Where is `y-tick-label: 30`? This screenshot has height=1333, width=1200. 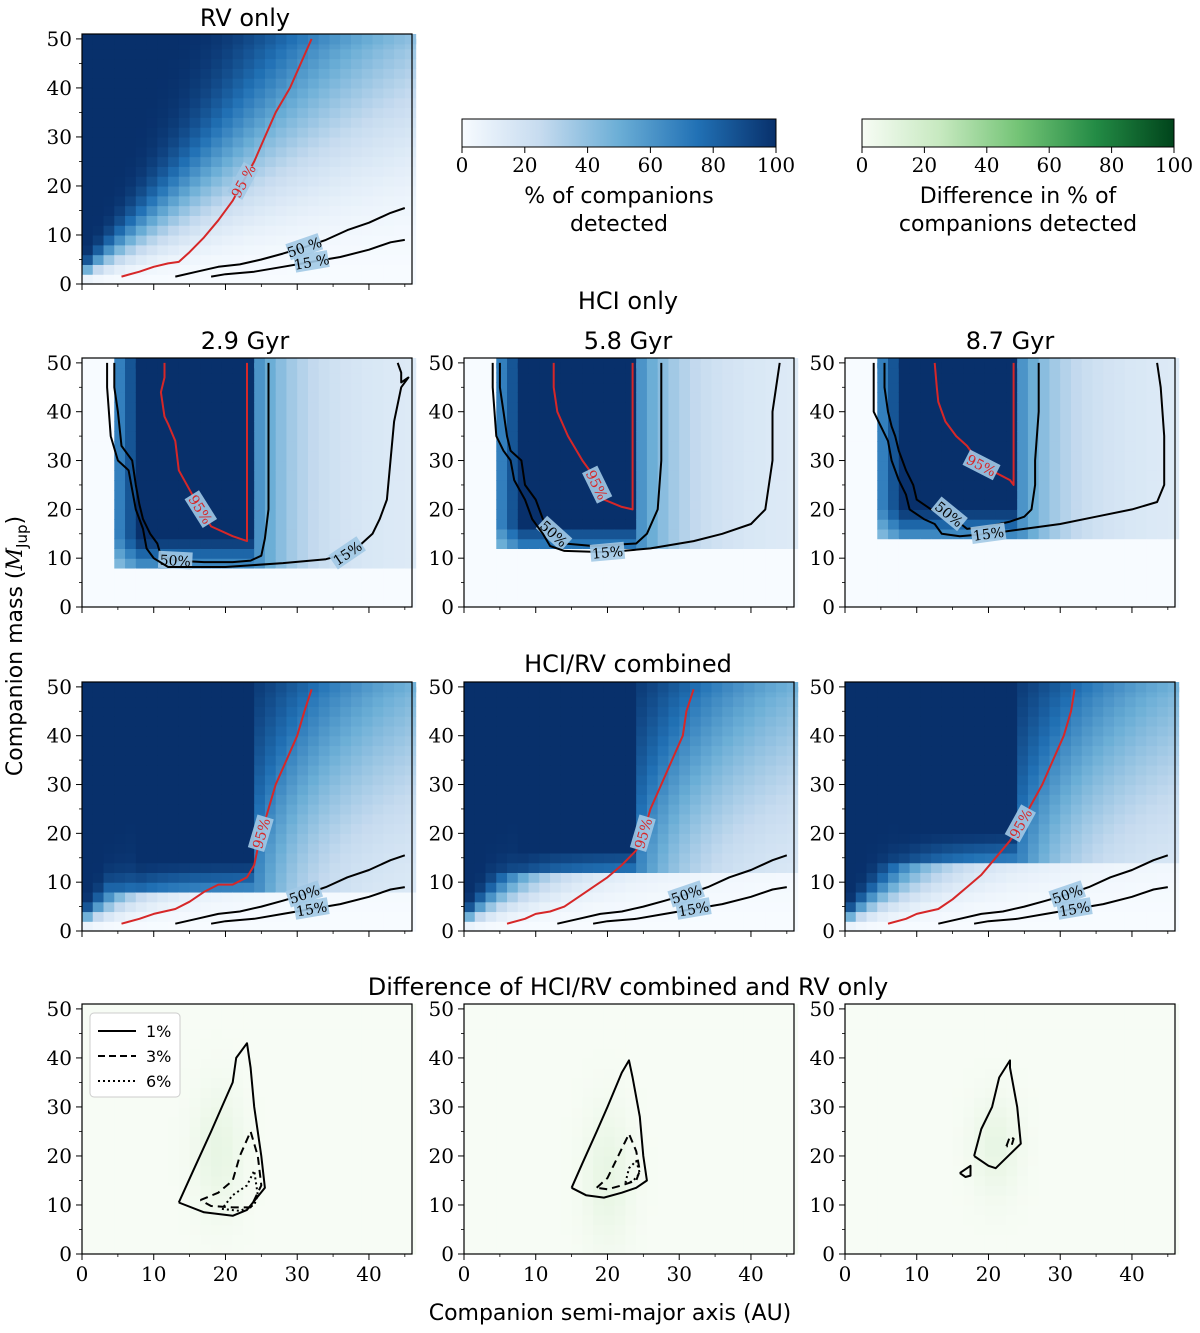 y-tick-label: 30 is located at coordinates (59, 461).